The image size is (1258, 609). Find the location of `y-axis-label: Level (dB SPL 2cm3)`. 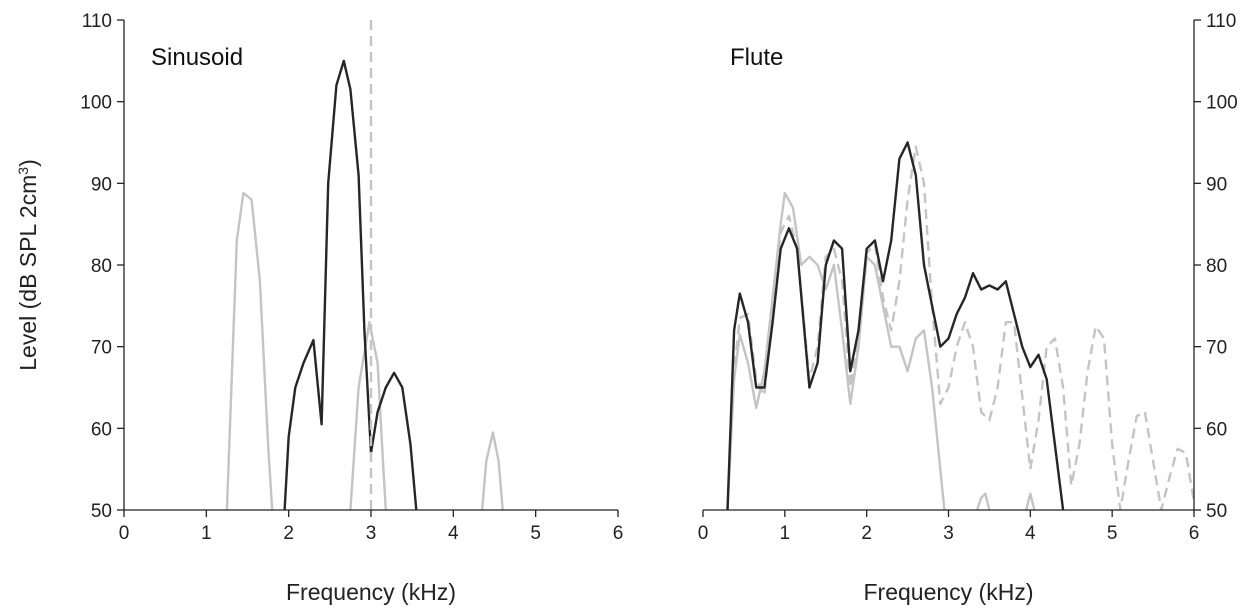

y-axis-label: Level (dB SPL 2cm3) is located at coordinates (28, 265).